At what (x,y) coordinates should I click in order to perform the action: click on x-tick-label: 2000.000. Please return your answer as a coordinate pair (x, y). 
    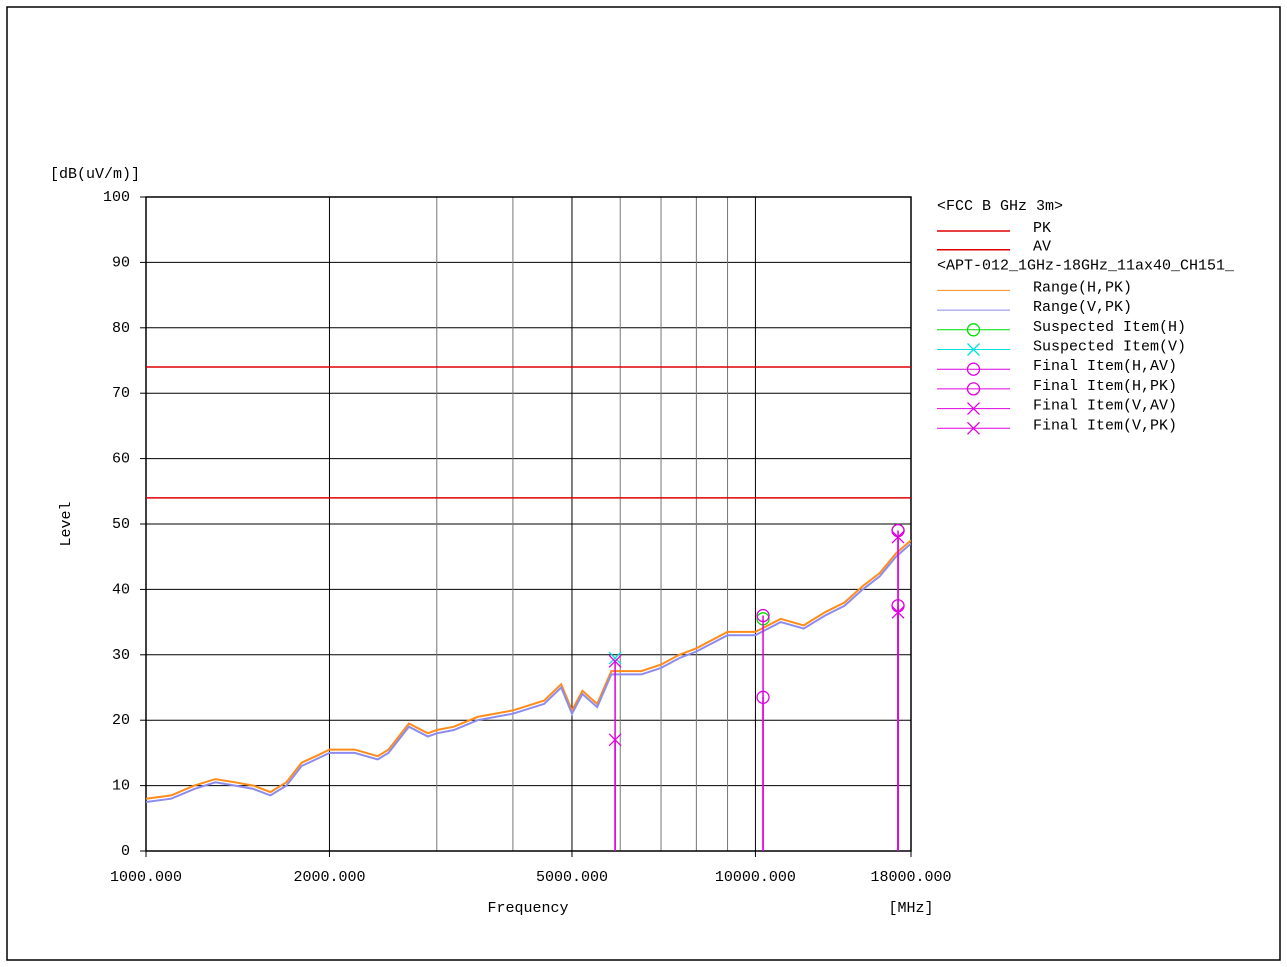
    Looking at the image, I should click on (329, 877).